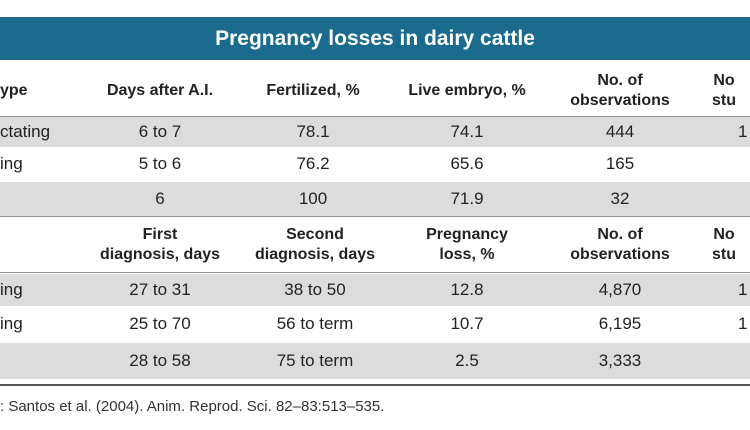 This screenshot has width=750, height=430. Describe the element at coordinates (620, 289) in the screenshot. I see `cell-observations: 4,870` at that location.